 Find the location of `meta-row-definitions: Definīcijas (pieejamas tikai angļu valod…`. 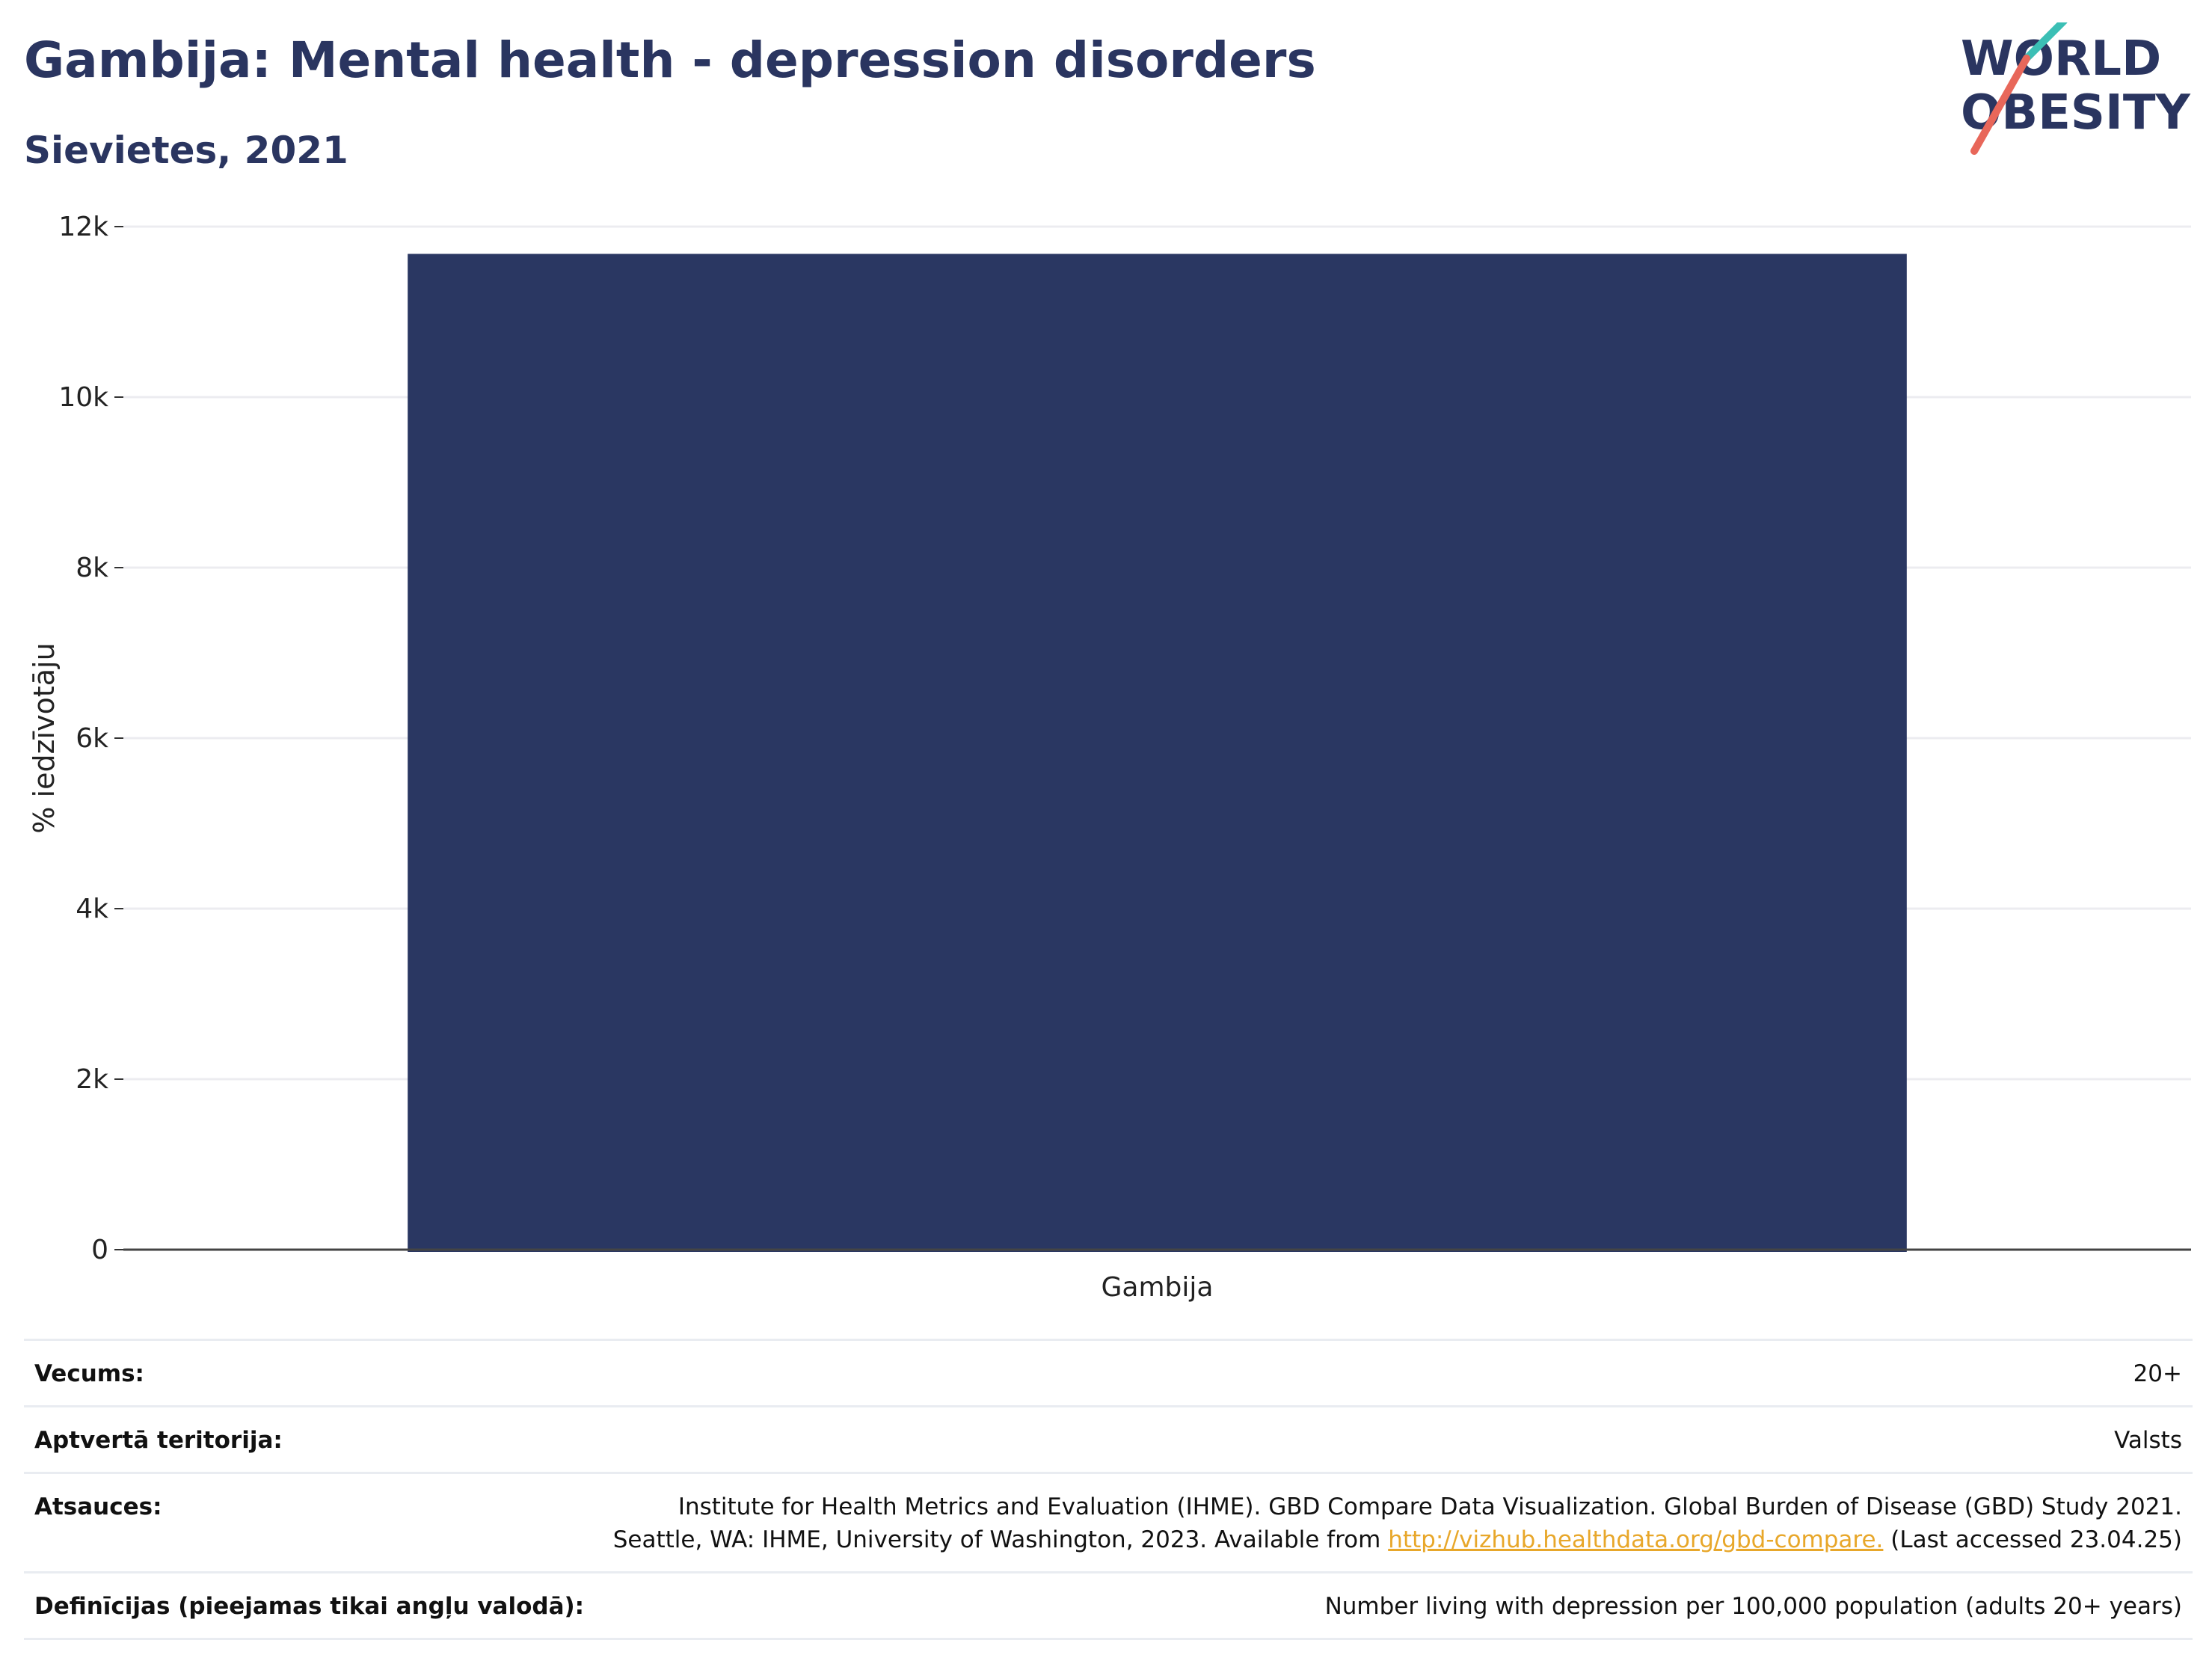

meta-row-definitions: Definīcijas (pieejamas tikai angļu valod… is located at coordinates (1108, 1605).